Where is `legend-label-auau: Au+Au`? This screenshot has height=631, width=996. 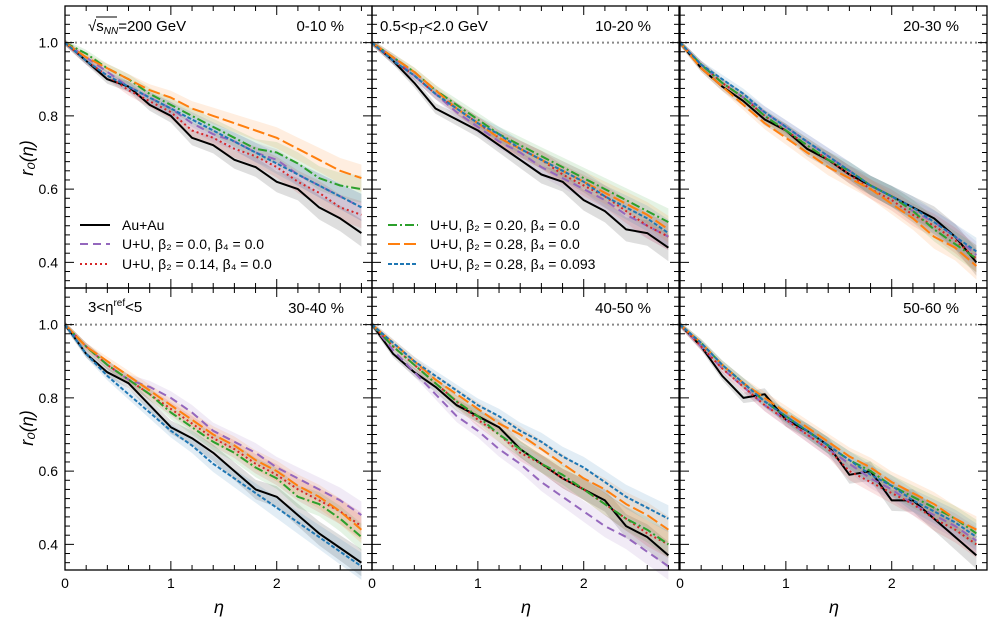 legend-label-auau: Au+Au is located at coordinates (143, 225).